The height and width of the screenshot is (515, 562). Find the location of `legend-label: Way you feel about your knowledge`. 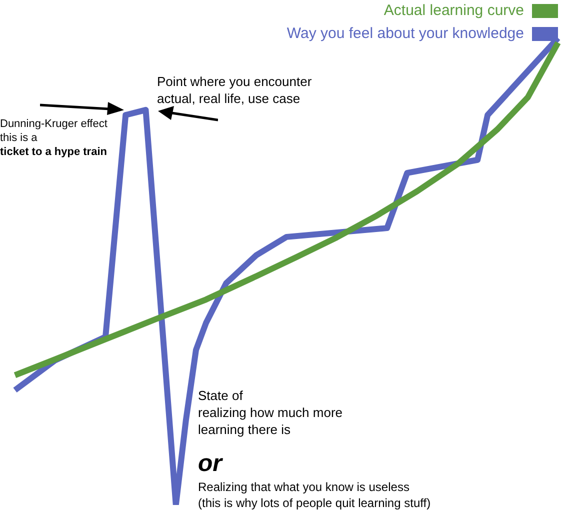

legend-label: Way you feel about your knowledge is located at coordinates (405, 33).